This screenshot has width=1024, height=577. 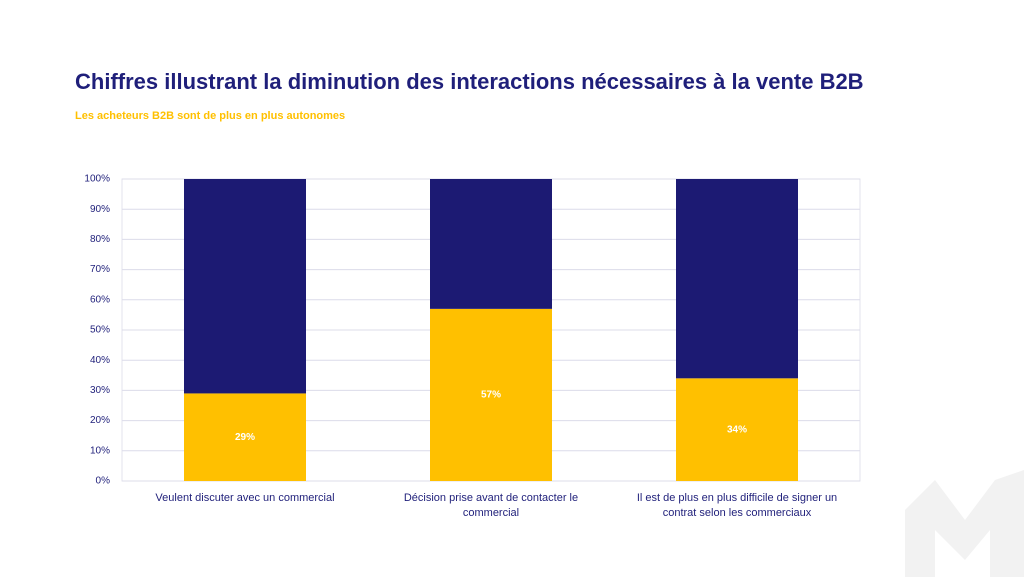 What do you see at coordinates (100, 420) in the screenshot?
I see `y-tick-label: 20%` at bounding box center [100, 420].